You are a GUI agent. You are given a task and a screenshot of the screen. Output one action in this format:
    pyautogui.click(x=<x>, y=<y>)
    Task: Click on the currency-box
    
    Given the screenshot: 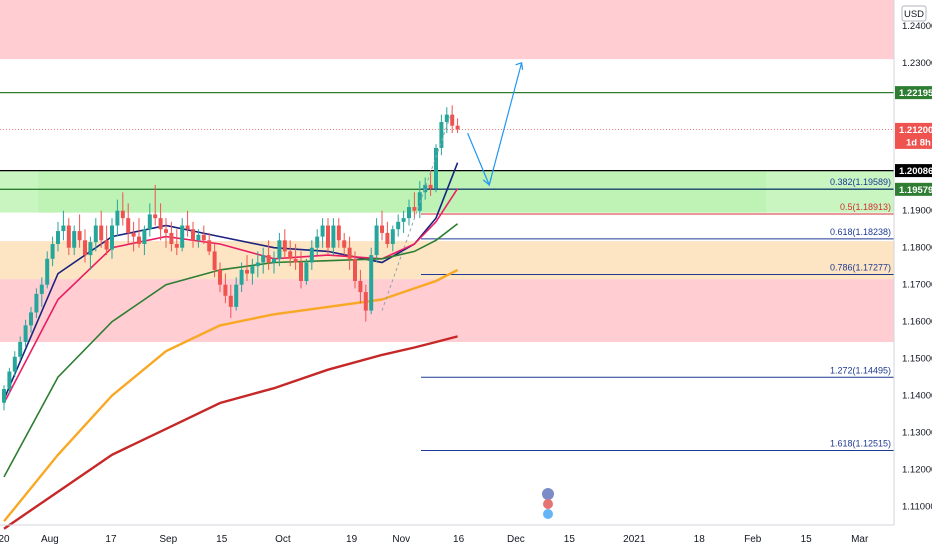 What is the action you would take?
    pyautogui.click(x=914, y=13)
    